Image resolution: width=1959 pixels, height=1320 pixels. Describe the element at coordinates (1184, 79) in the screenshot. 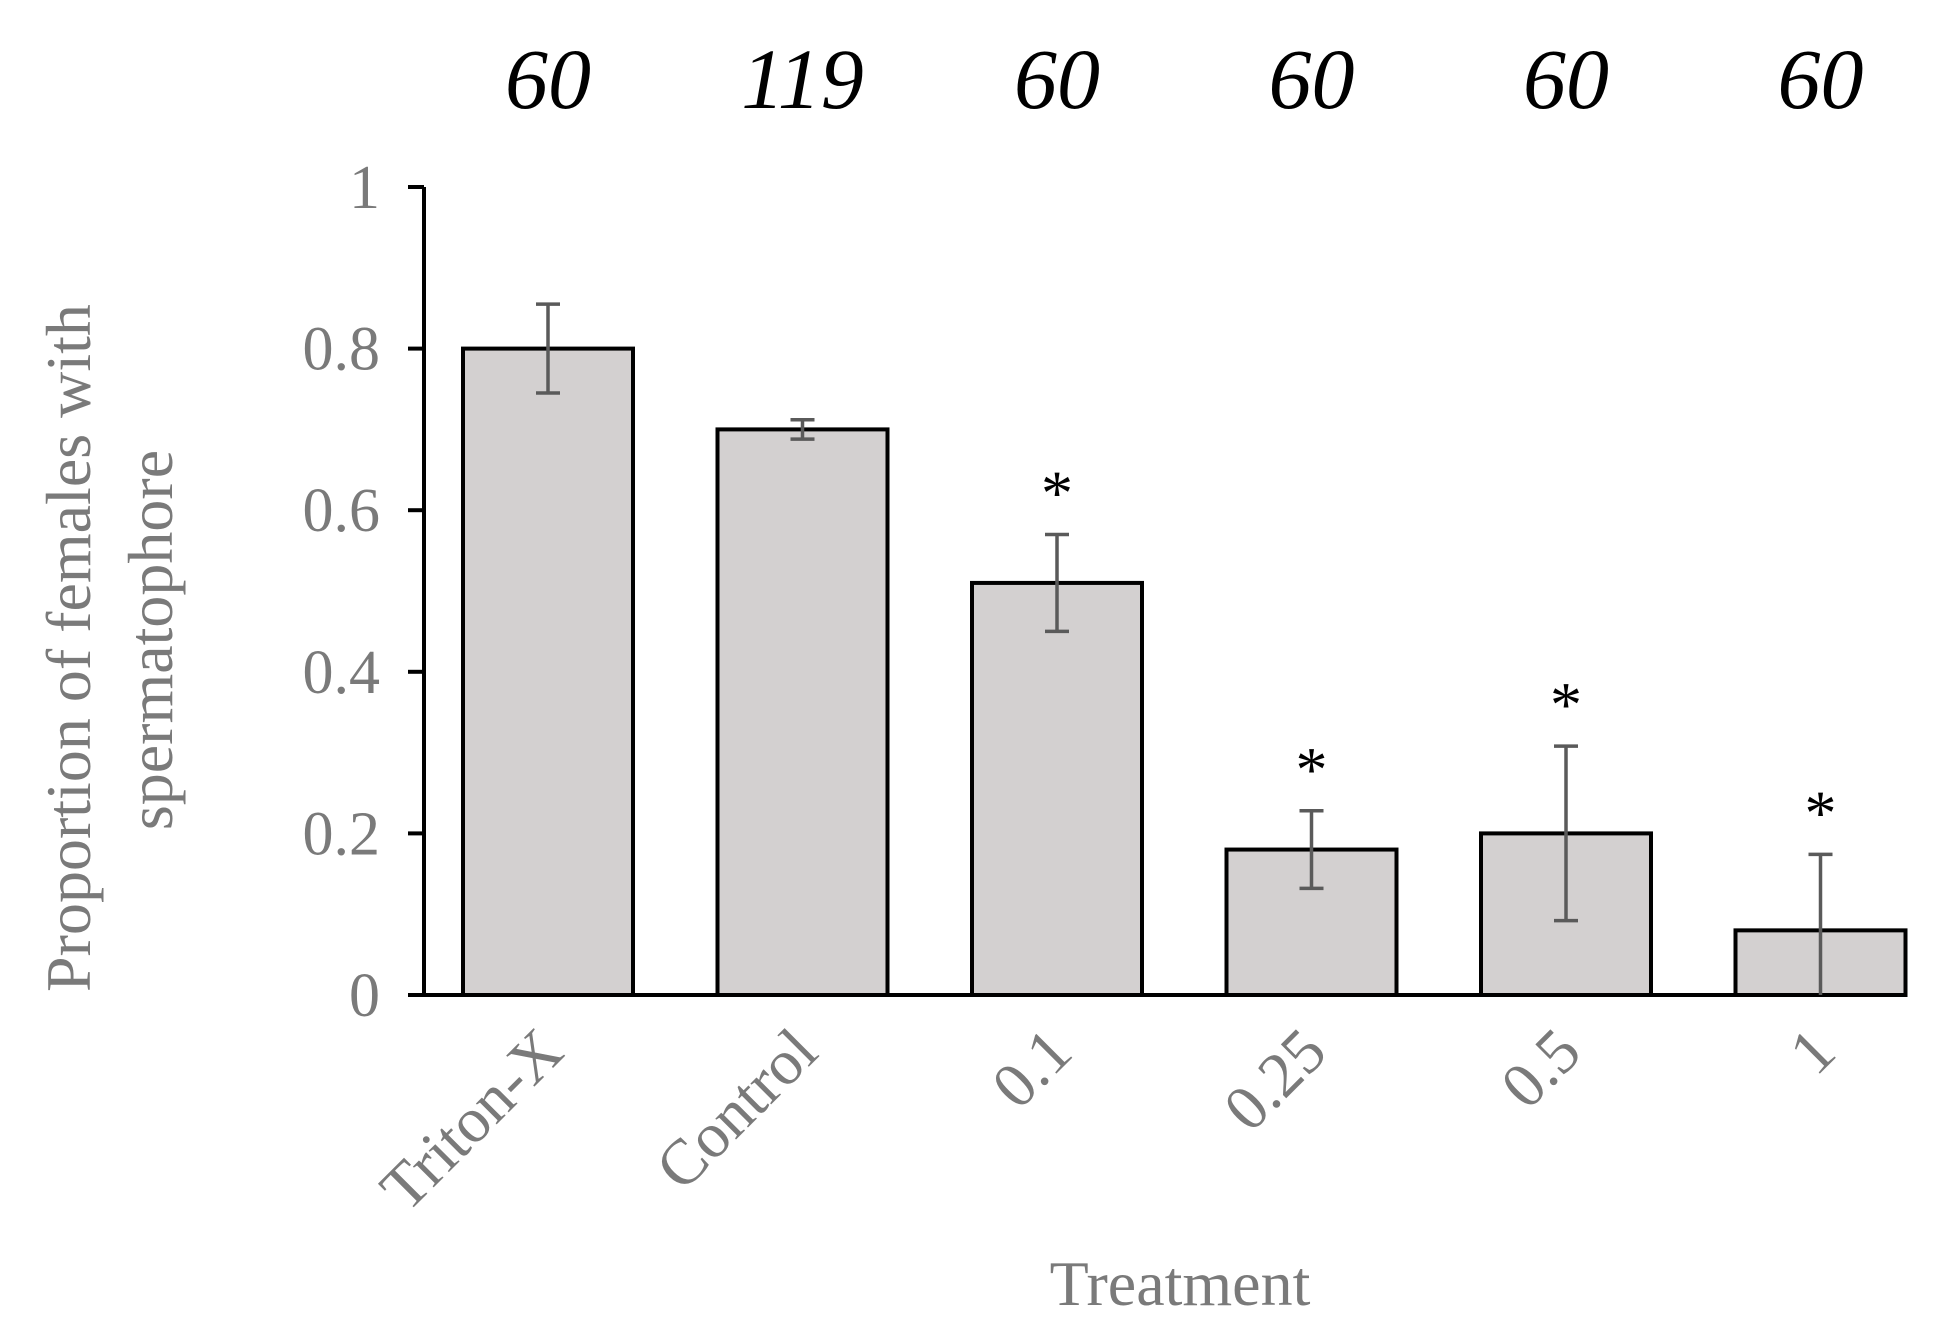

I see `sample-size-labels: 60 119 60 60 60 60` at that location.